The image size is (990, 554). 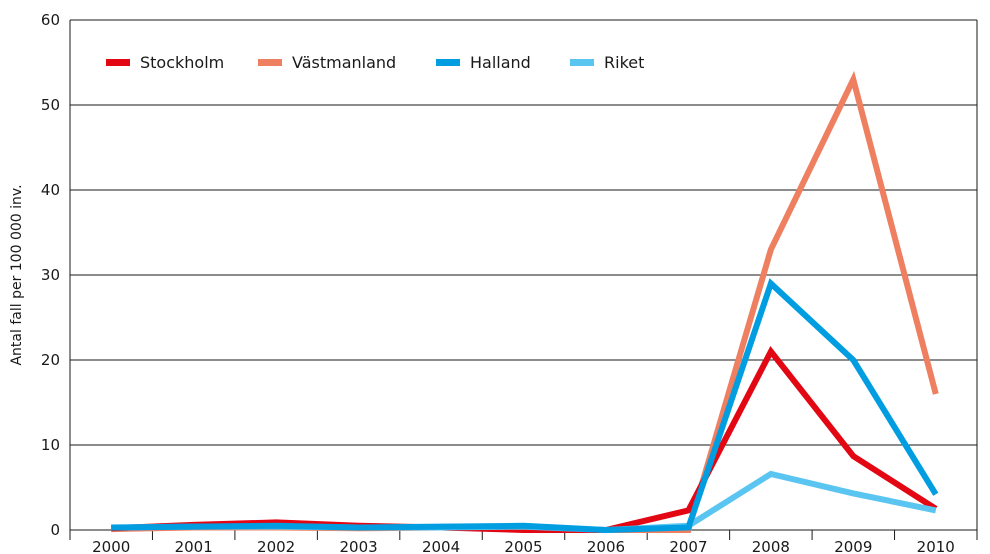 I want to click on y-tick-label: 0, so click(x=55, y=530).